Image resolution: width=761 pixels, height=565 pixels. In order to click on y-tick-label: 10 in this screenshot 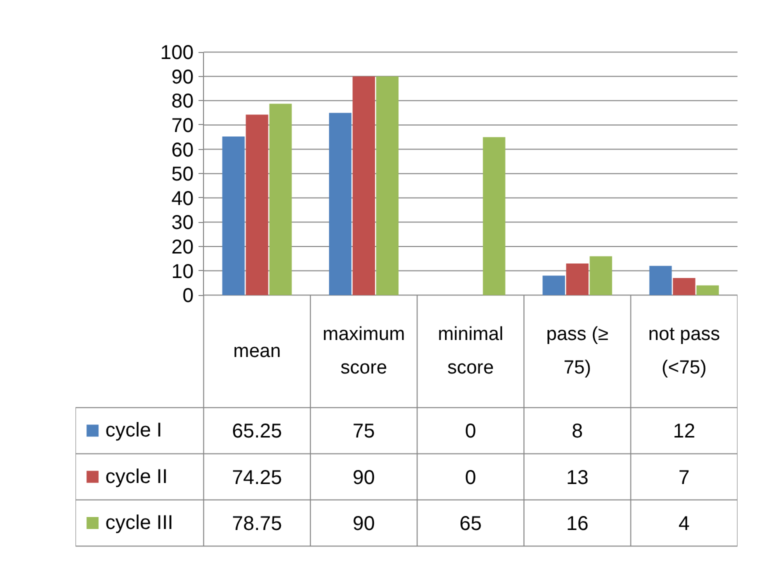, I will do `click(182, 271)`.